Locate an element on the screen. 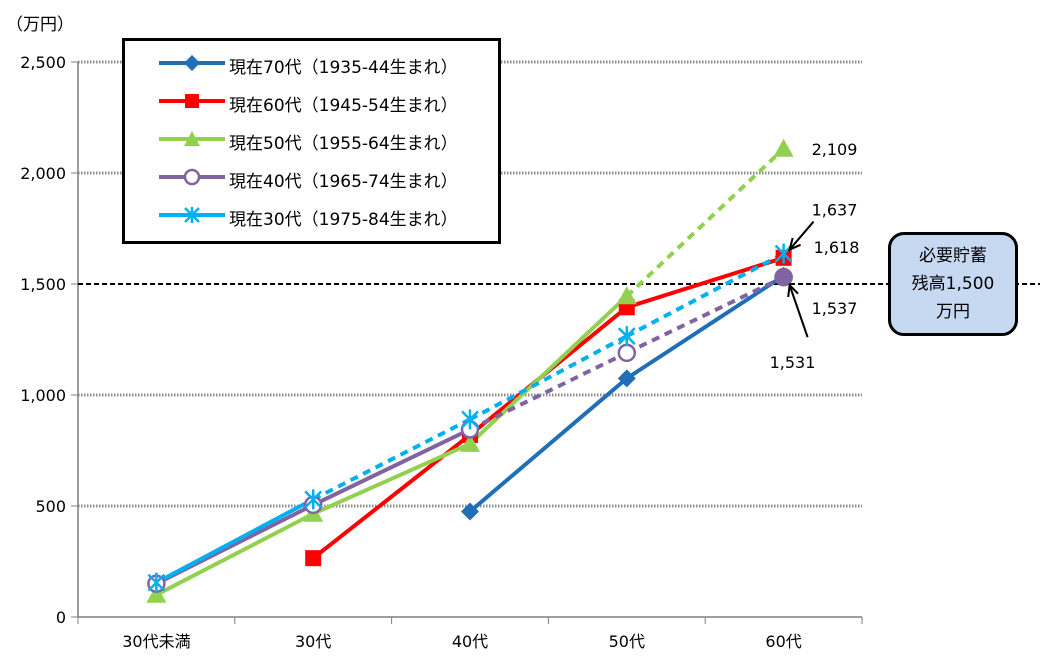 The image size is (1040, 661). legend-label: 現在50代（1955-64生まれ） is located at coordinates (343, 144).